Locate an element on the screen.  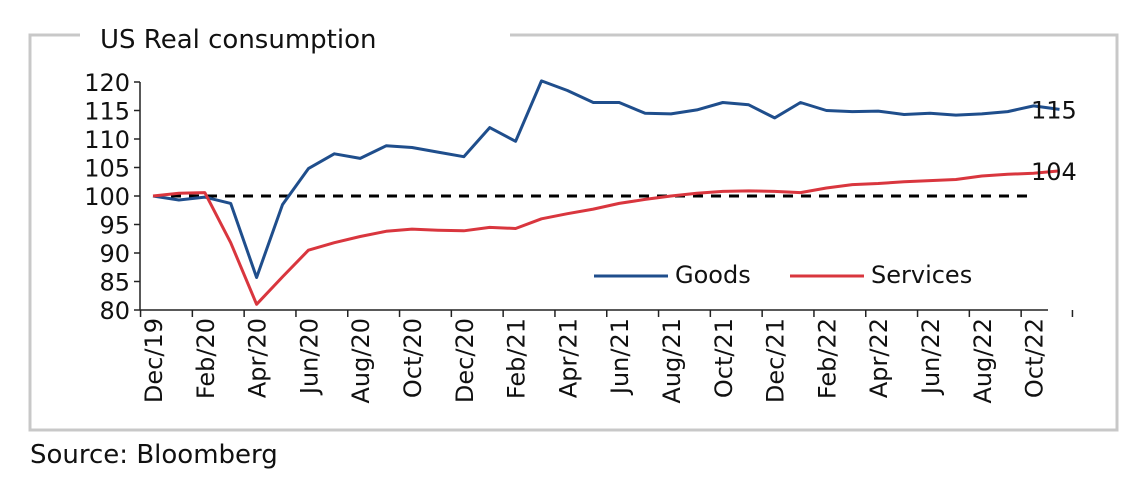
x-tick-label: Apr/20 is located at coordinates (258, 358).